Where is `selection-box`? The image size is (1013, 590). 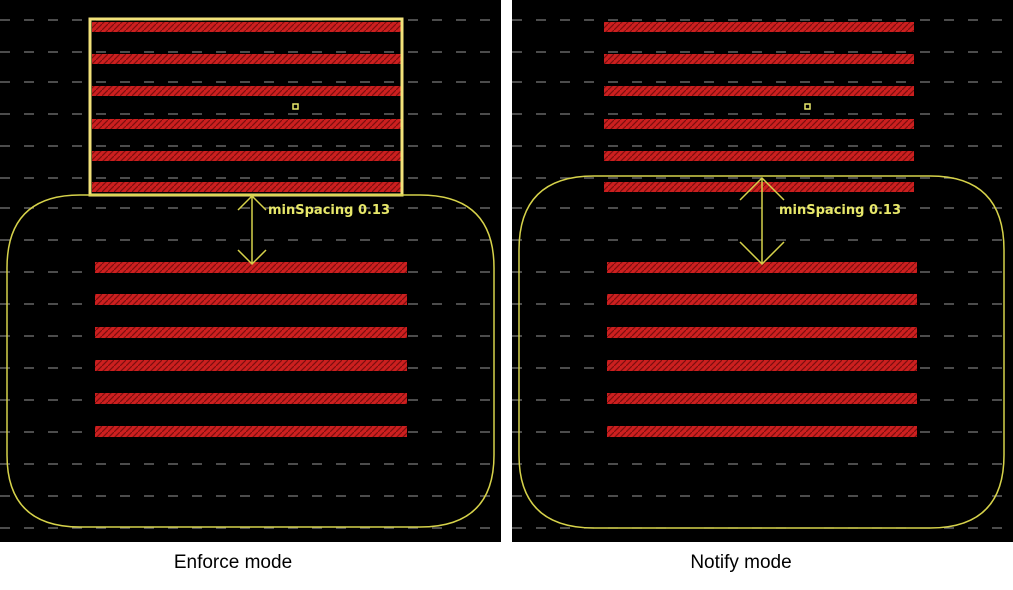
selection-box is located at coordinates (246, 107).